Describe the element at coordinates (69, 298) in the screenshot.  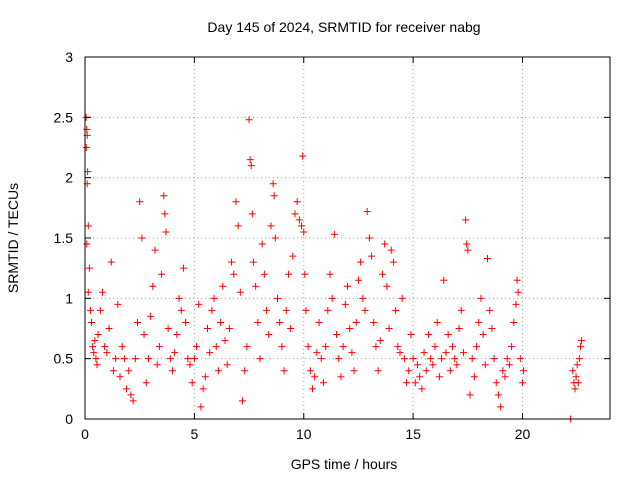
I see `y-tick-label: 1` at that location.